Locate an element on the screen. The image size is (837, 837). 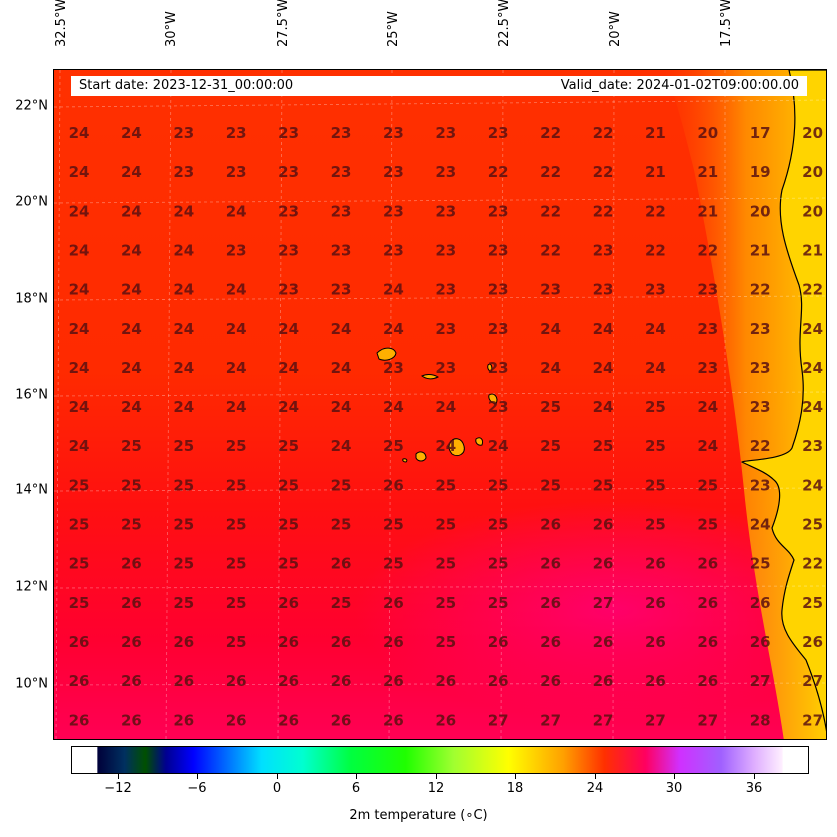
island-sal is located at coordinates (493, 399).